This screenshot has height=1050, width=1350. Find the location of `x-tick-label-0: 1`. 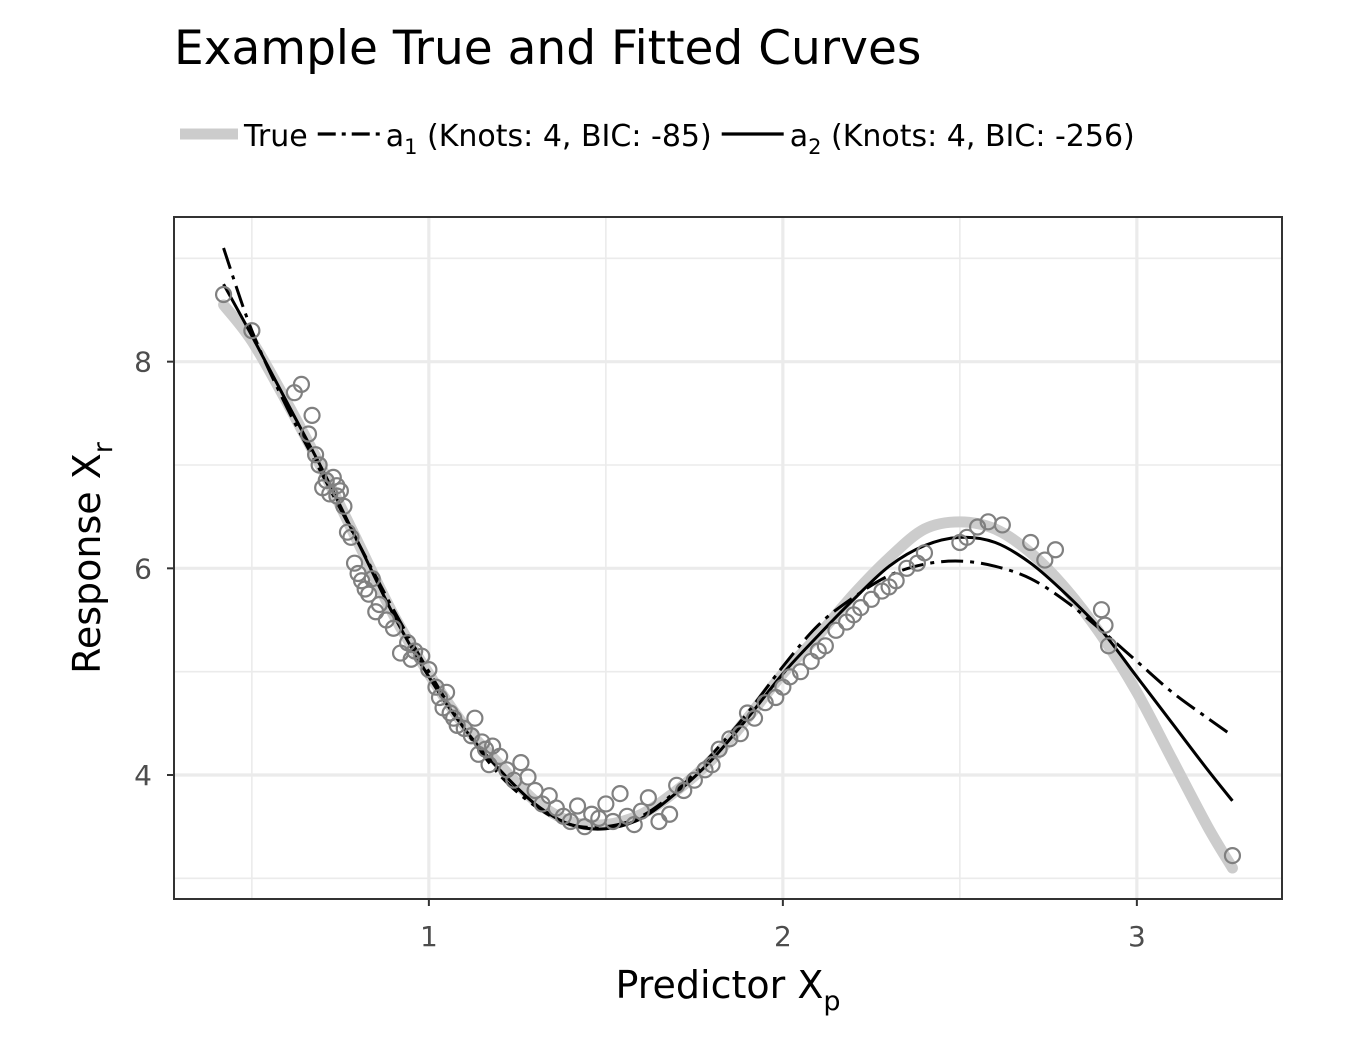

x-tick-label-0: 1 is located at coordinates (429, 936).